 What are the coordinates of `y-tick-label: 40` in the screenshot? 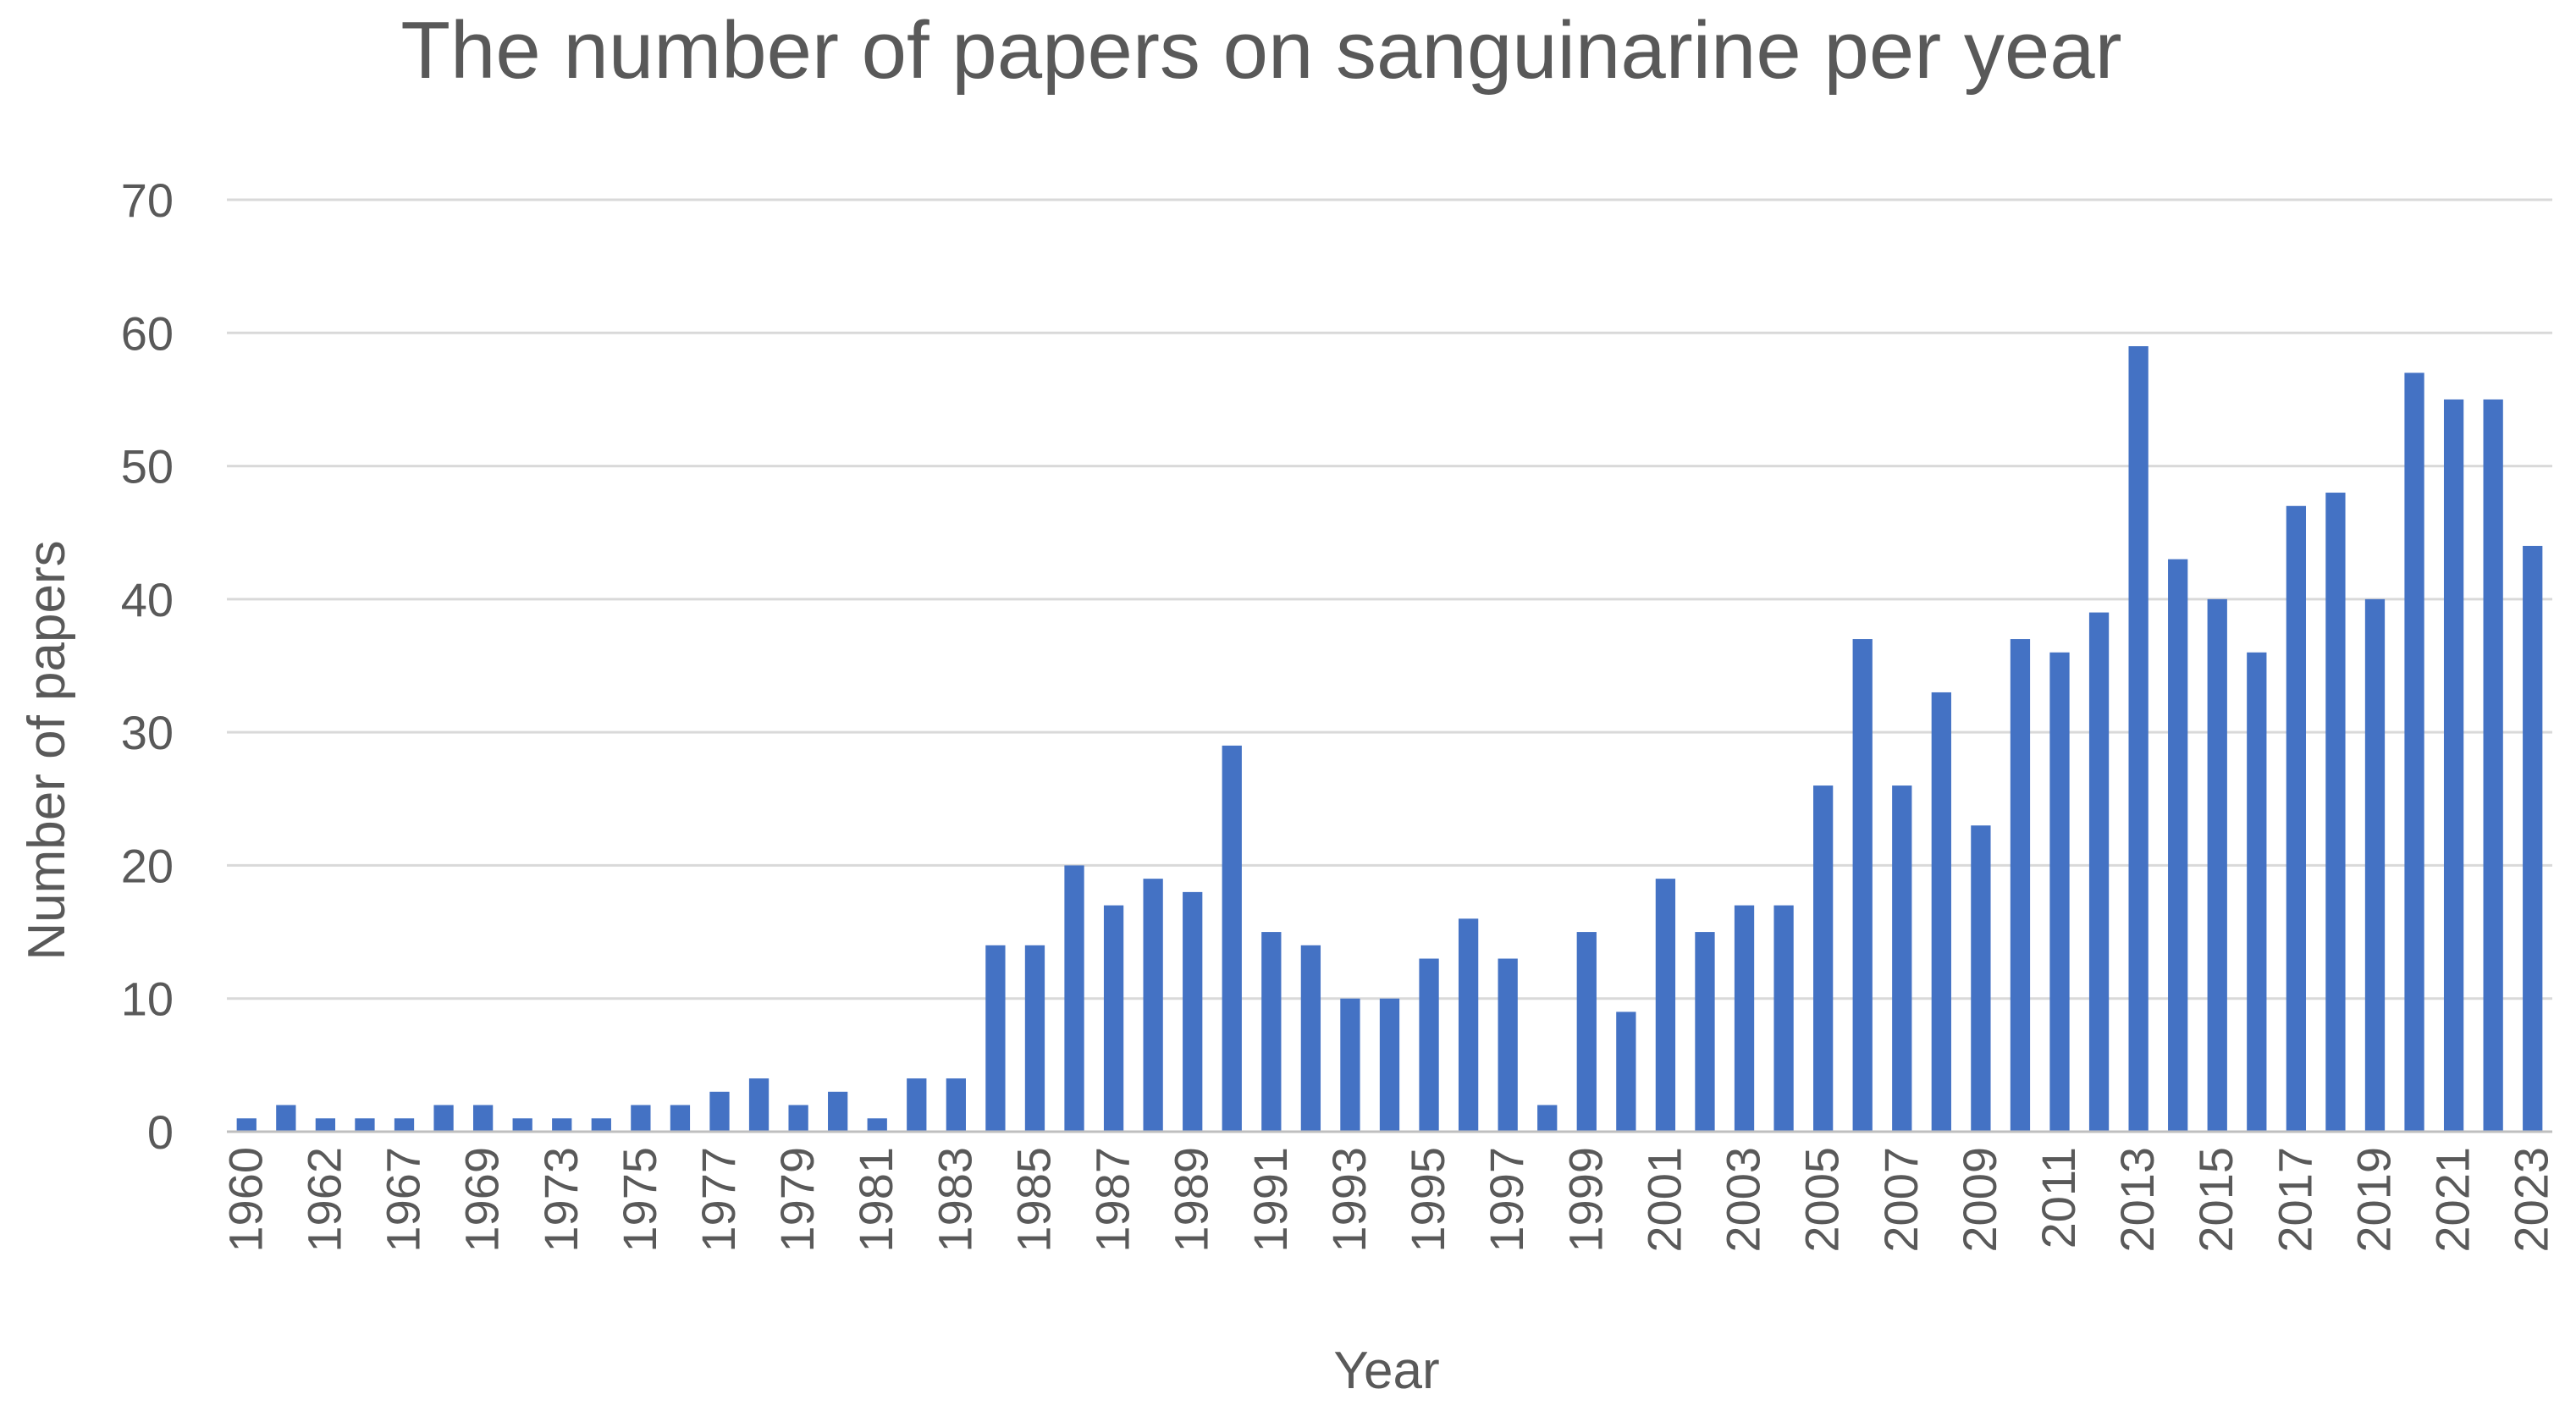 It's located at (148, 600).